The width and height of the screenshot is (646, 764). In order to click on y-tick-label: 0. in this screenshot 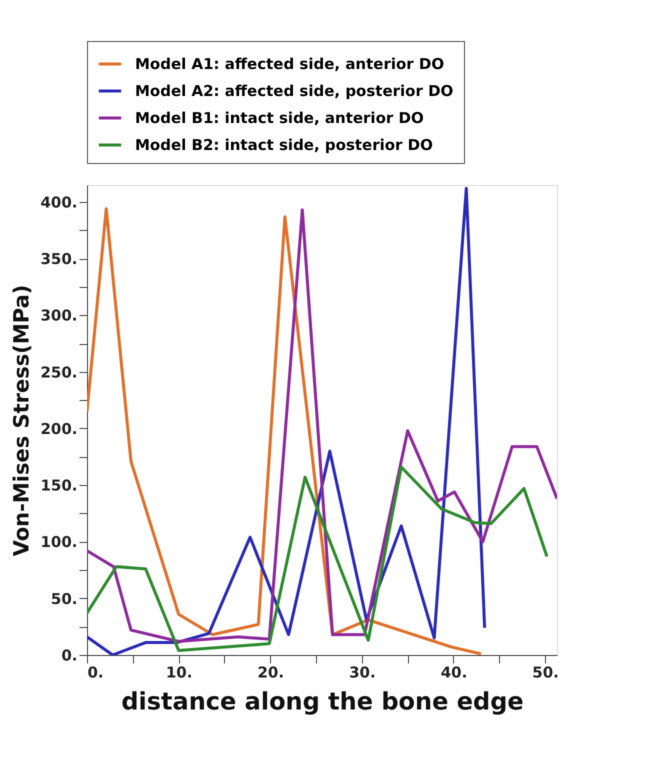, I will do `click(69, 655)`.